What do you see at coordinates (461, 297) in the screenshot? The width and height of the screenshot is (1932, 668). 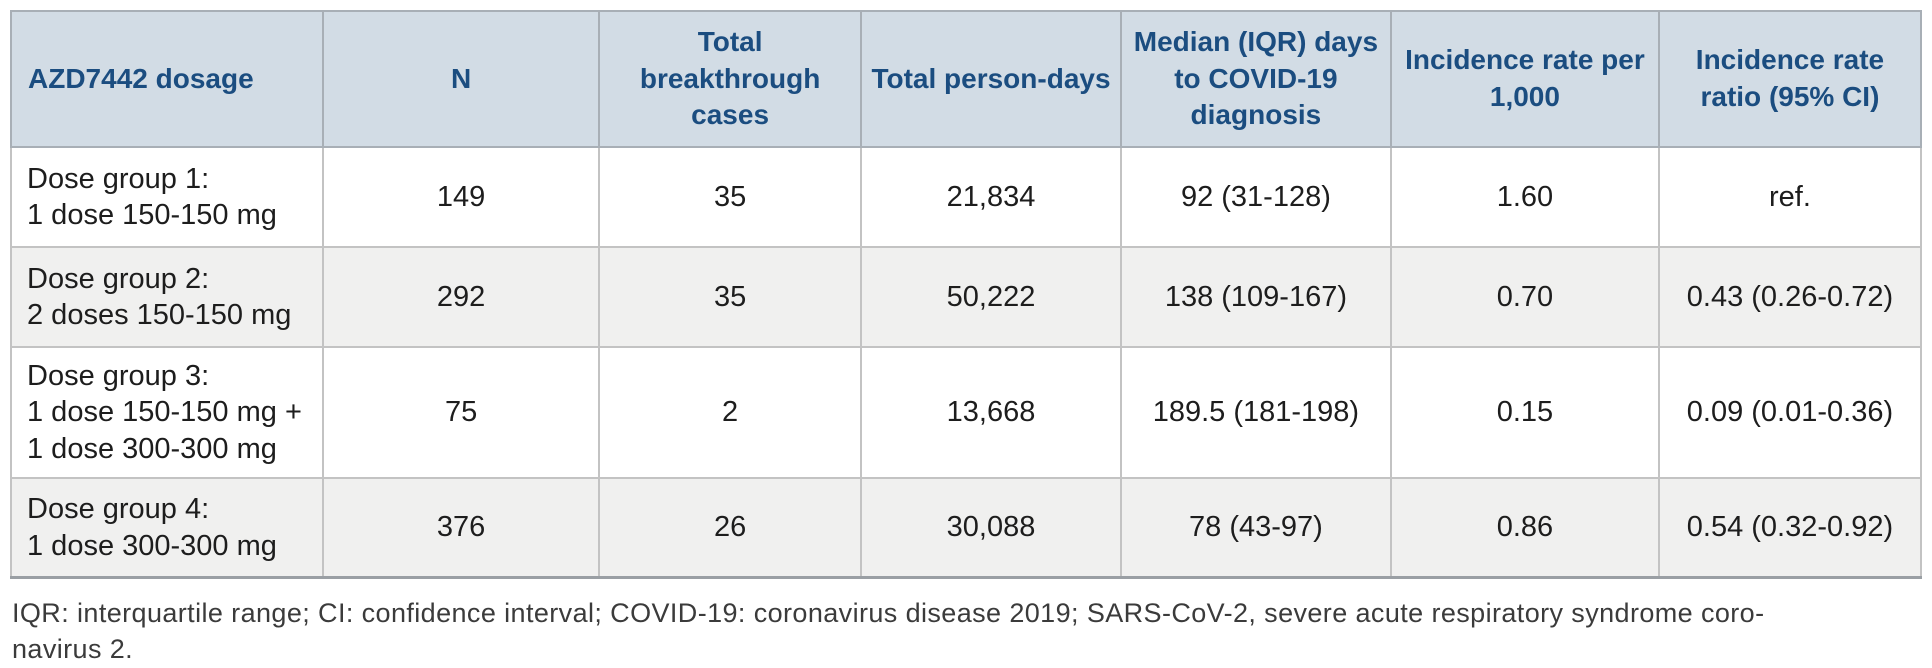 I see `cell-n: 292` at bounding box center [461, 297].